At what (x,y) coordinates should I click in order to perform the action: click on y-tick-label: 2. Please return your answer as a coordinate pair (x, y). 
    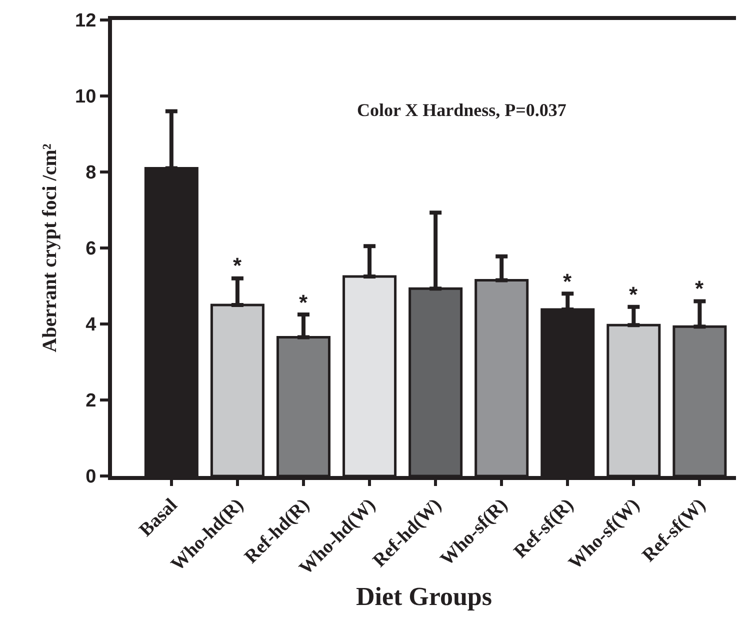
    Looking at the image, I should click on (91, 401).